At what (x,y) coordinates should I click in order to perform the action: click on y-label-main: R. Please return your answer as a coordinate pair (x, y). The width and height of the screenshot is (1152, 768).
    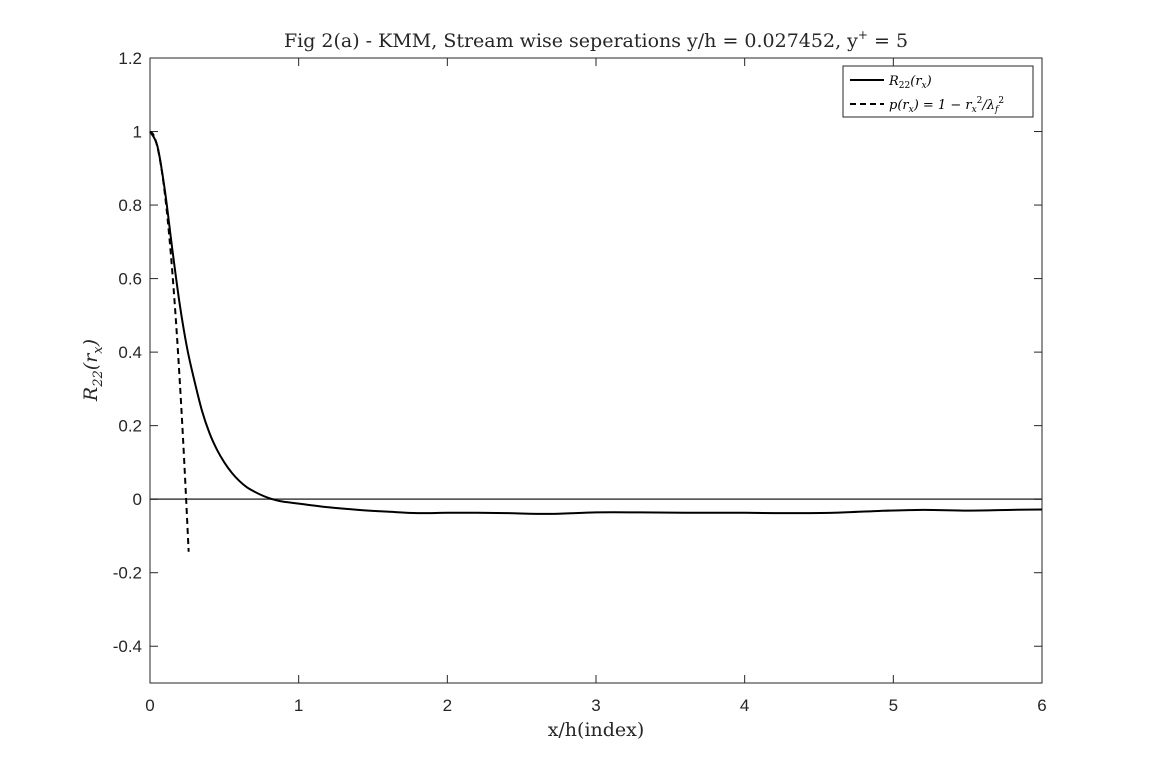
    Looking at the image, I should click on (91, 394).